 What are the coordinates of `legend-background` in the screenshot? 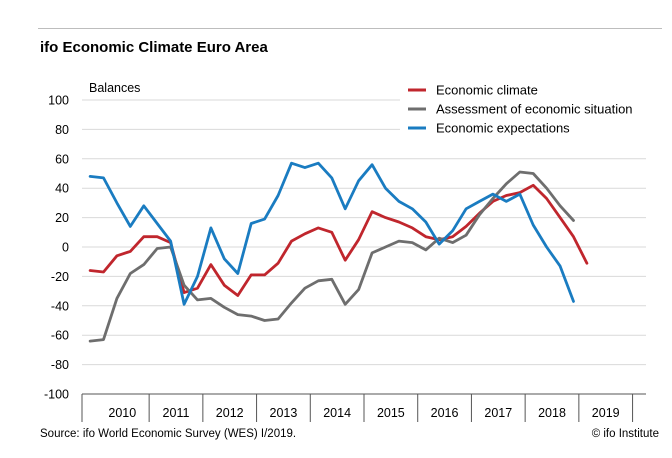 It's located at (526, 109).